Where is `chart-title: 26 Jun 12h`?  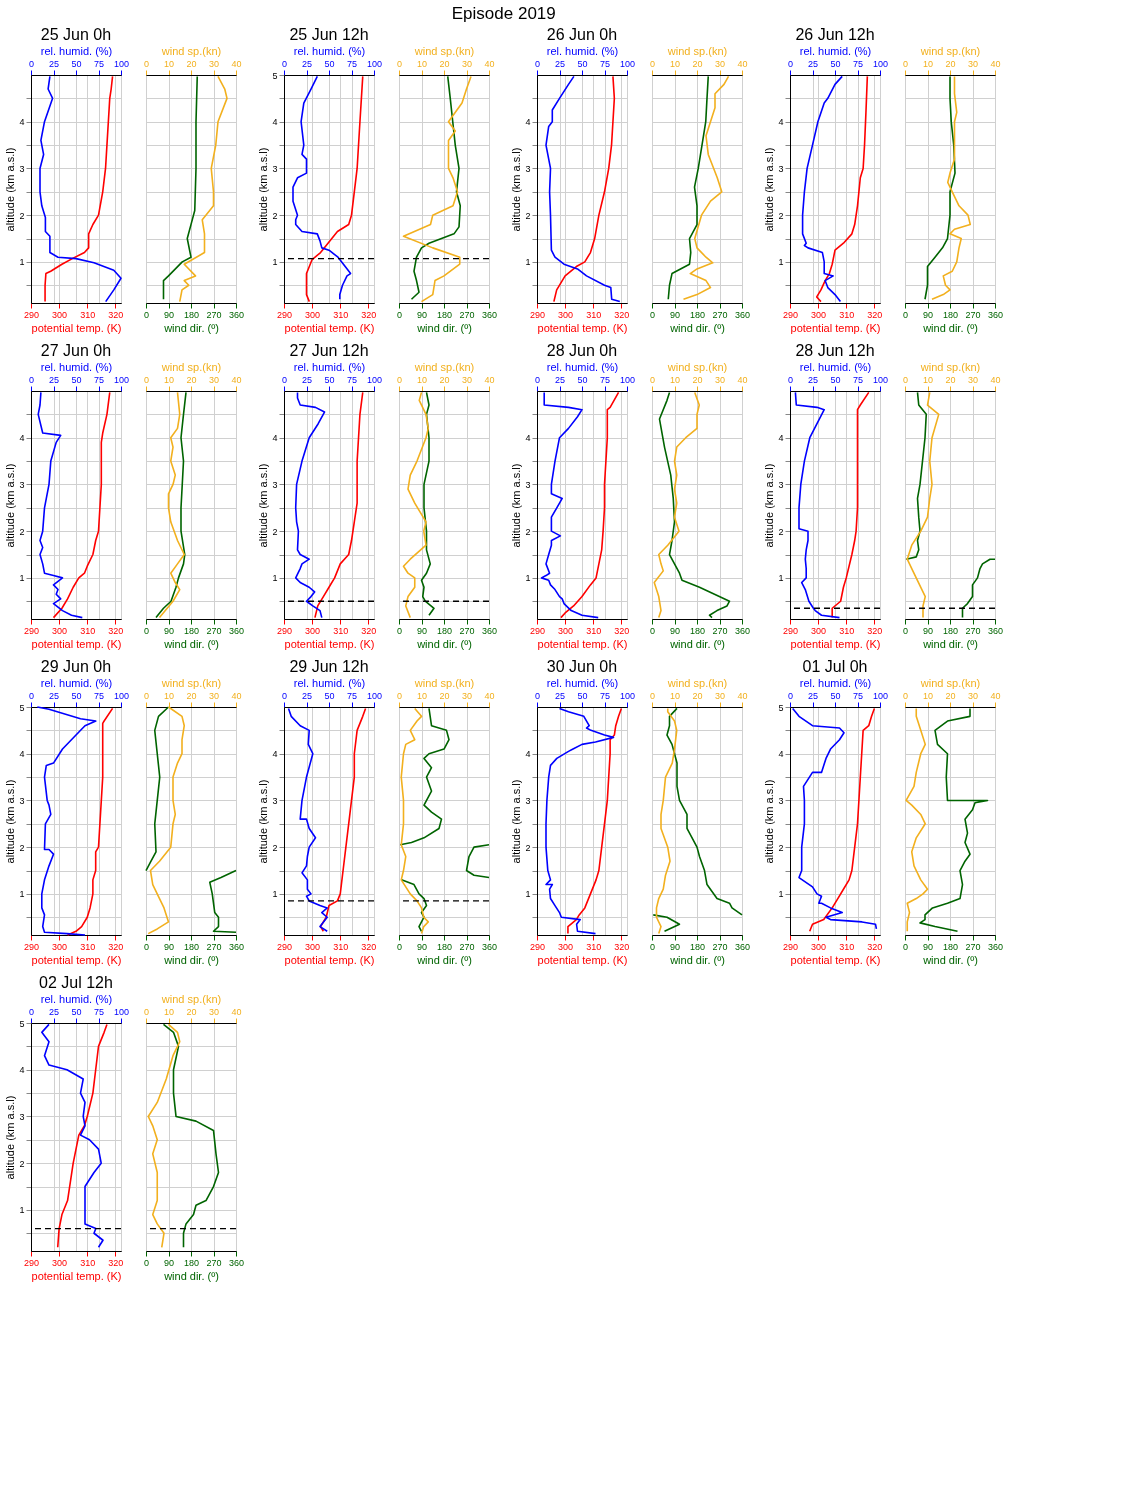 chart-title: 26 Jun 12h is located at coordinates (835, 34).